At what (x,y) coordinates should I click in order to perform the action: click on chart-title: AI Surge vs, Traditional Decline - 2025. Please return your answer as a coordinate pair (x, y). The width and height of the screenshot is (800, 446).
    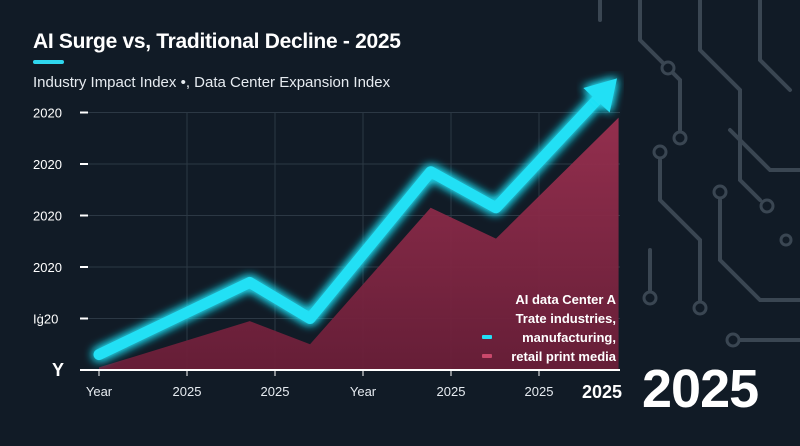
    Looking at the image, I should click on (217, 41).